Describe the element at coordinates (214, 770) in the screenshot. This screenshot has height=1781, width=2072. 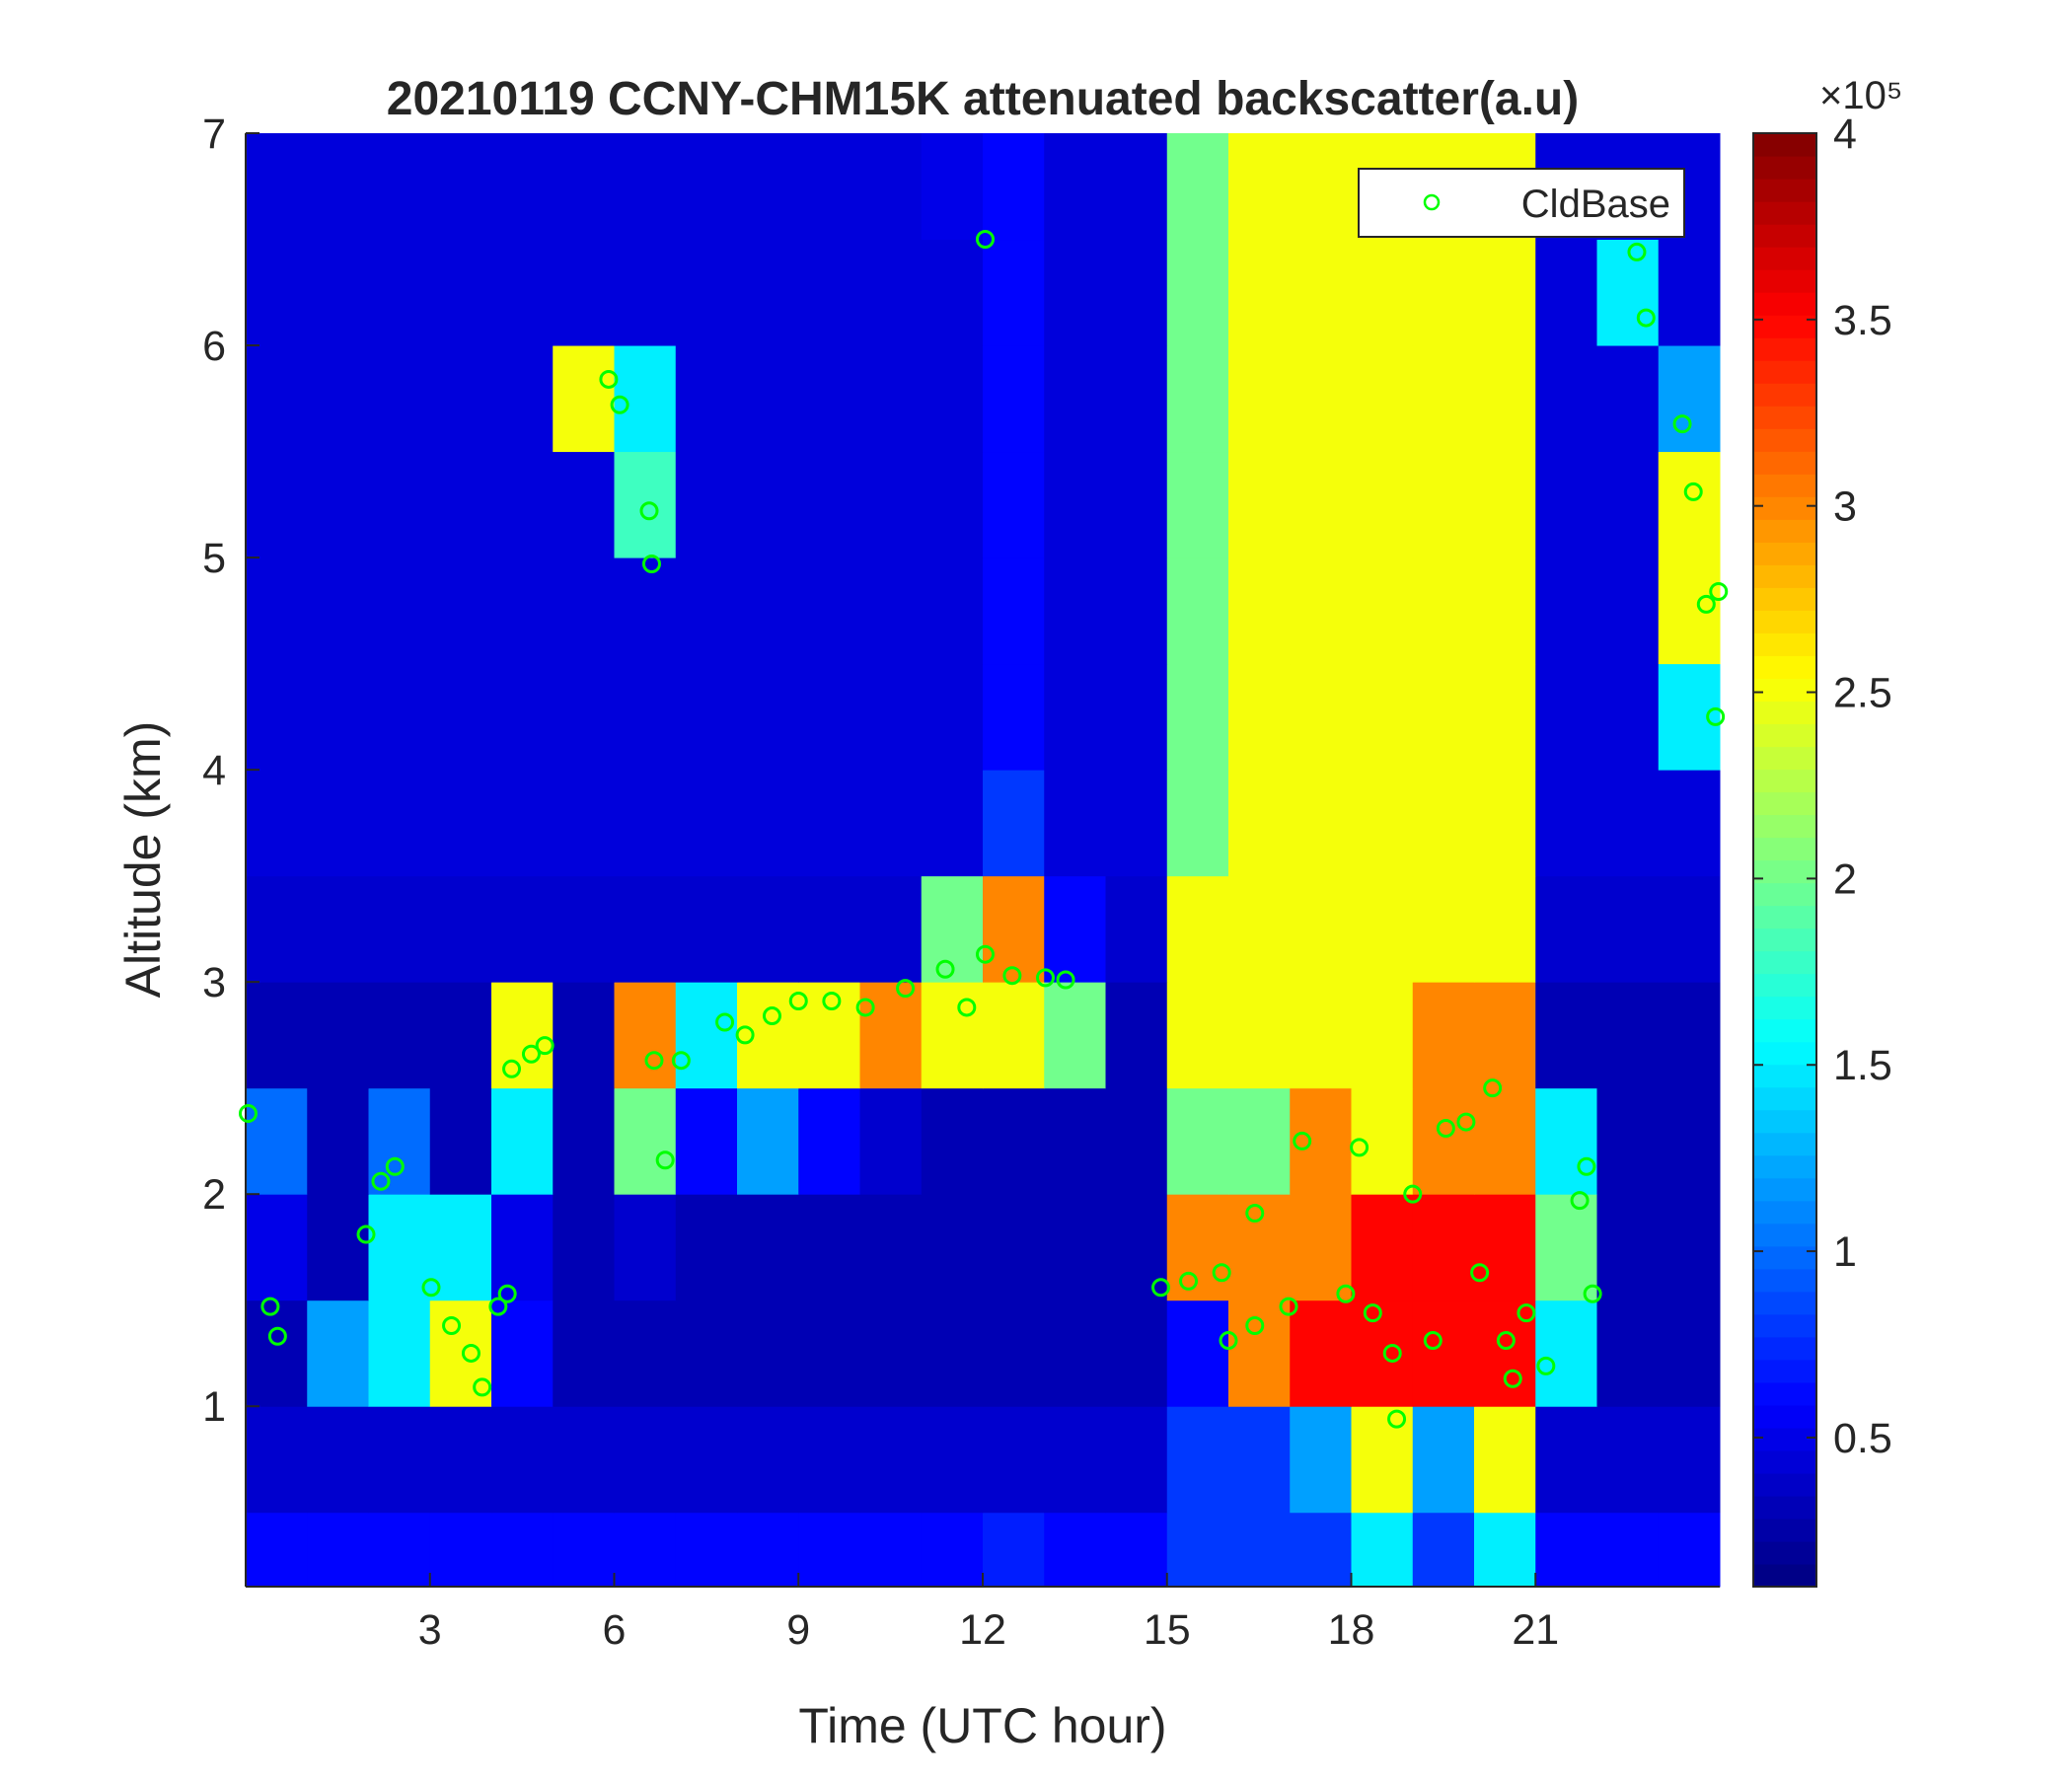
I see `y-tick-label: 4` at that location.